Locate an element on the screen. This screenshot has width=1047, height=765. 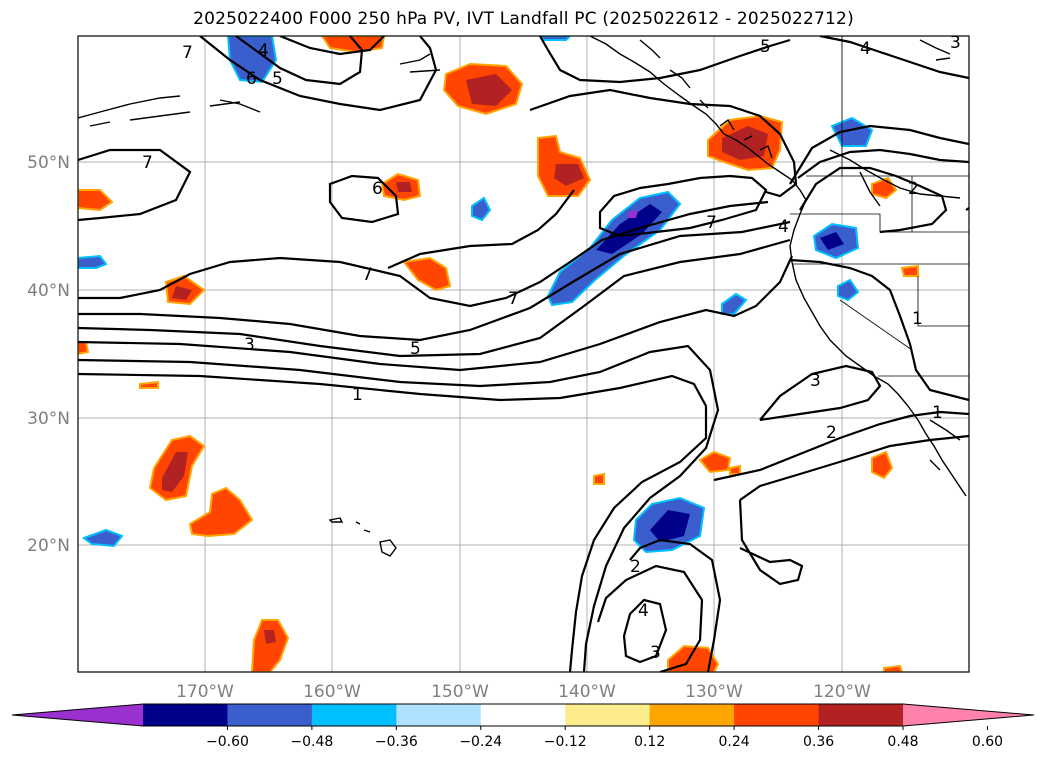
colorbar-tick-label: 0.12 is located at coordinates (649, 742).